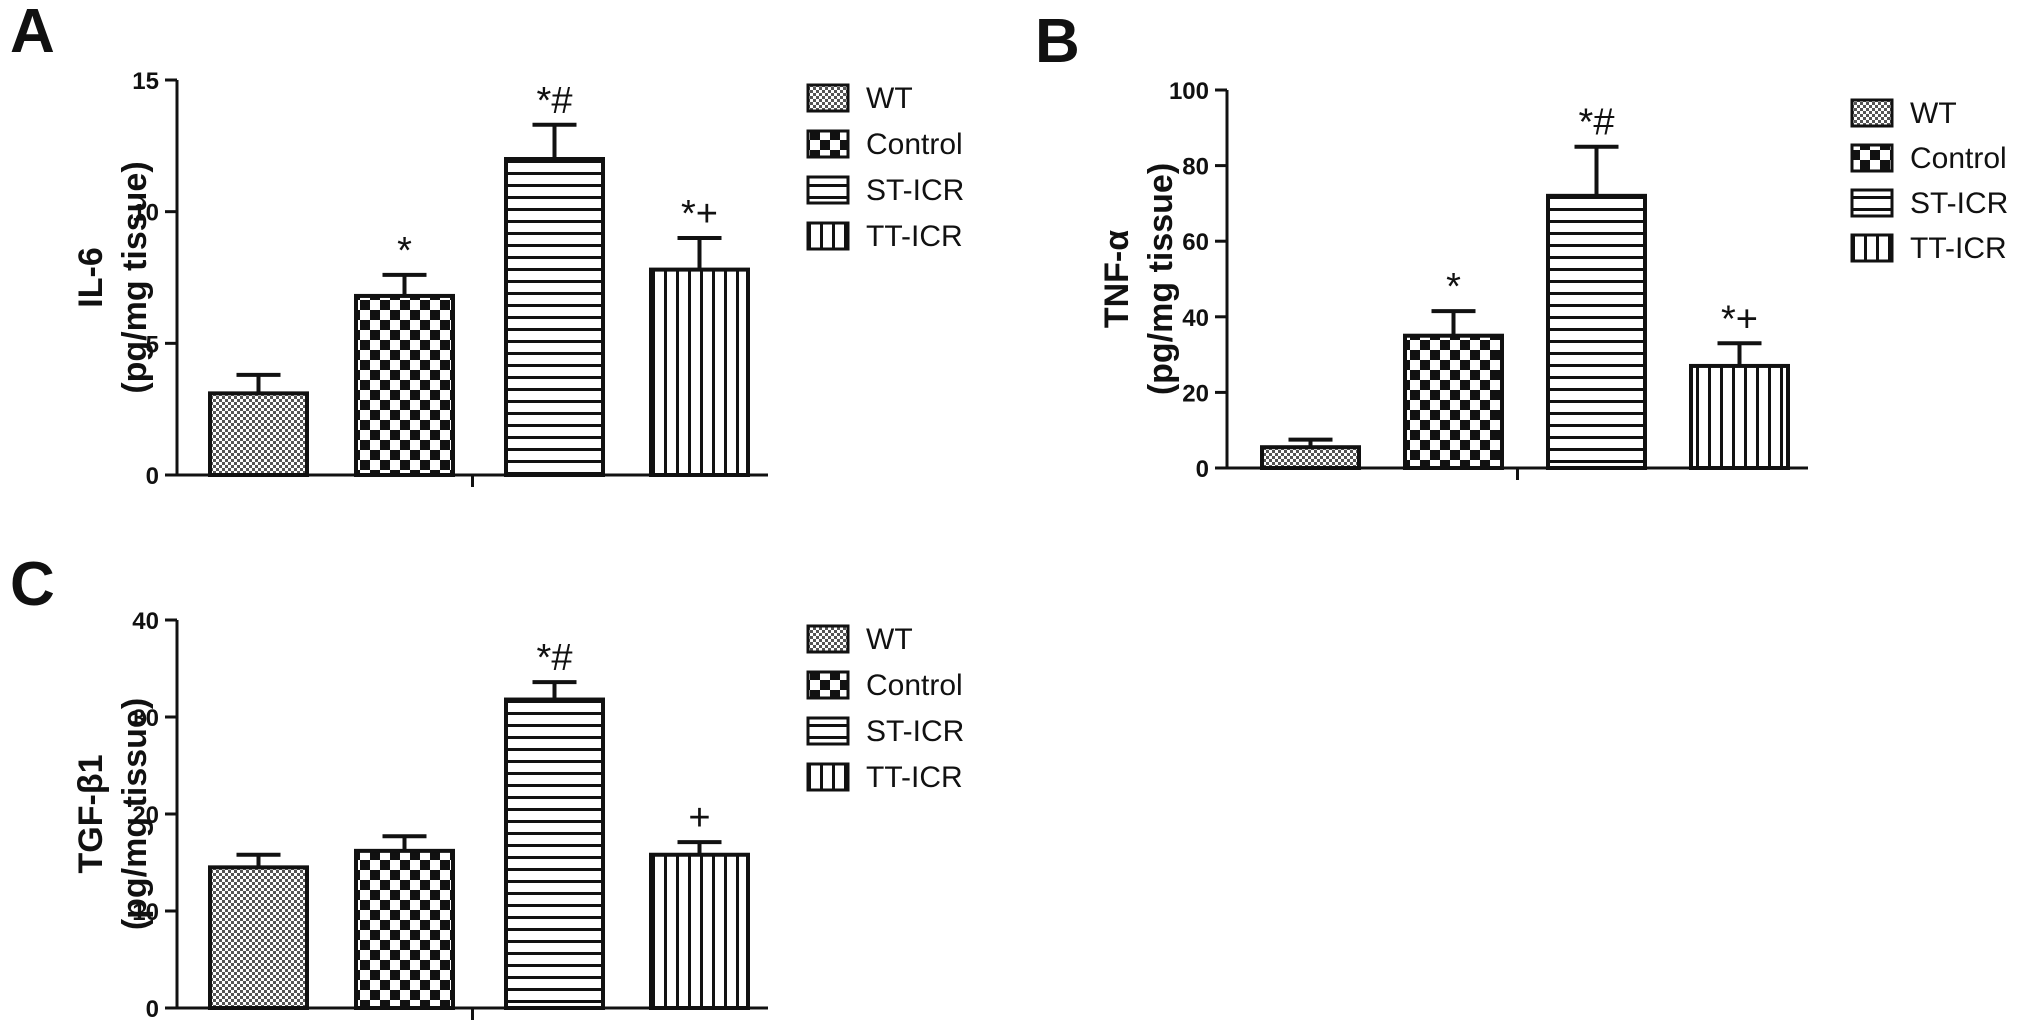  Describe the element at coordinates (1189, 91) in the screenshot. I see `y-tick-label: 100` at that location.